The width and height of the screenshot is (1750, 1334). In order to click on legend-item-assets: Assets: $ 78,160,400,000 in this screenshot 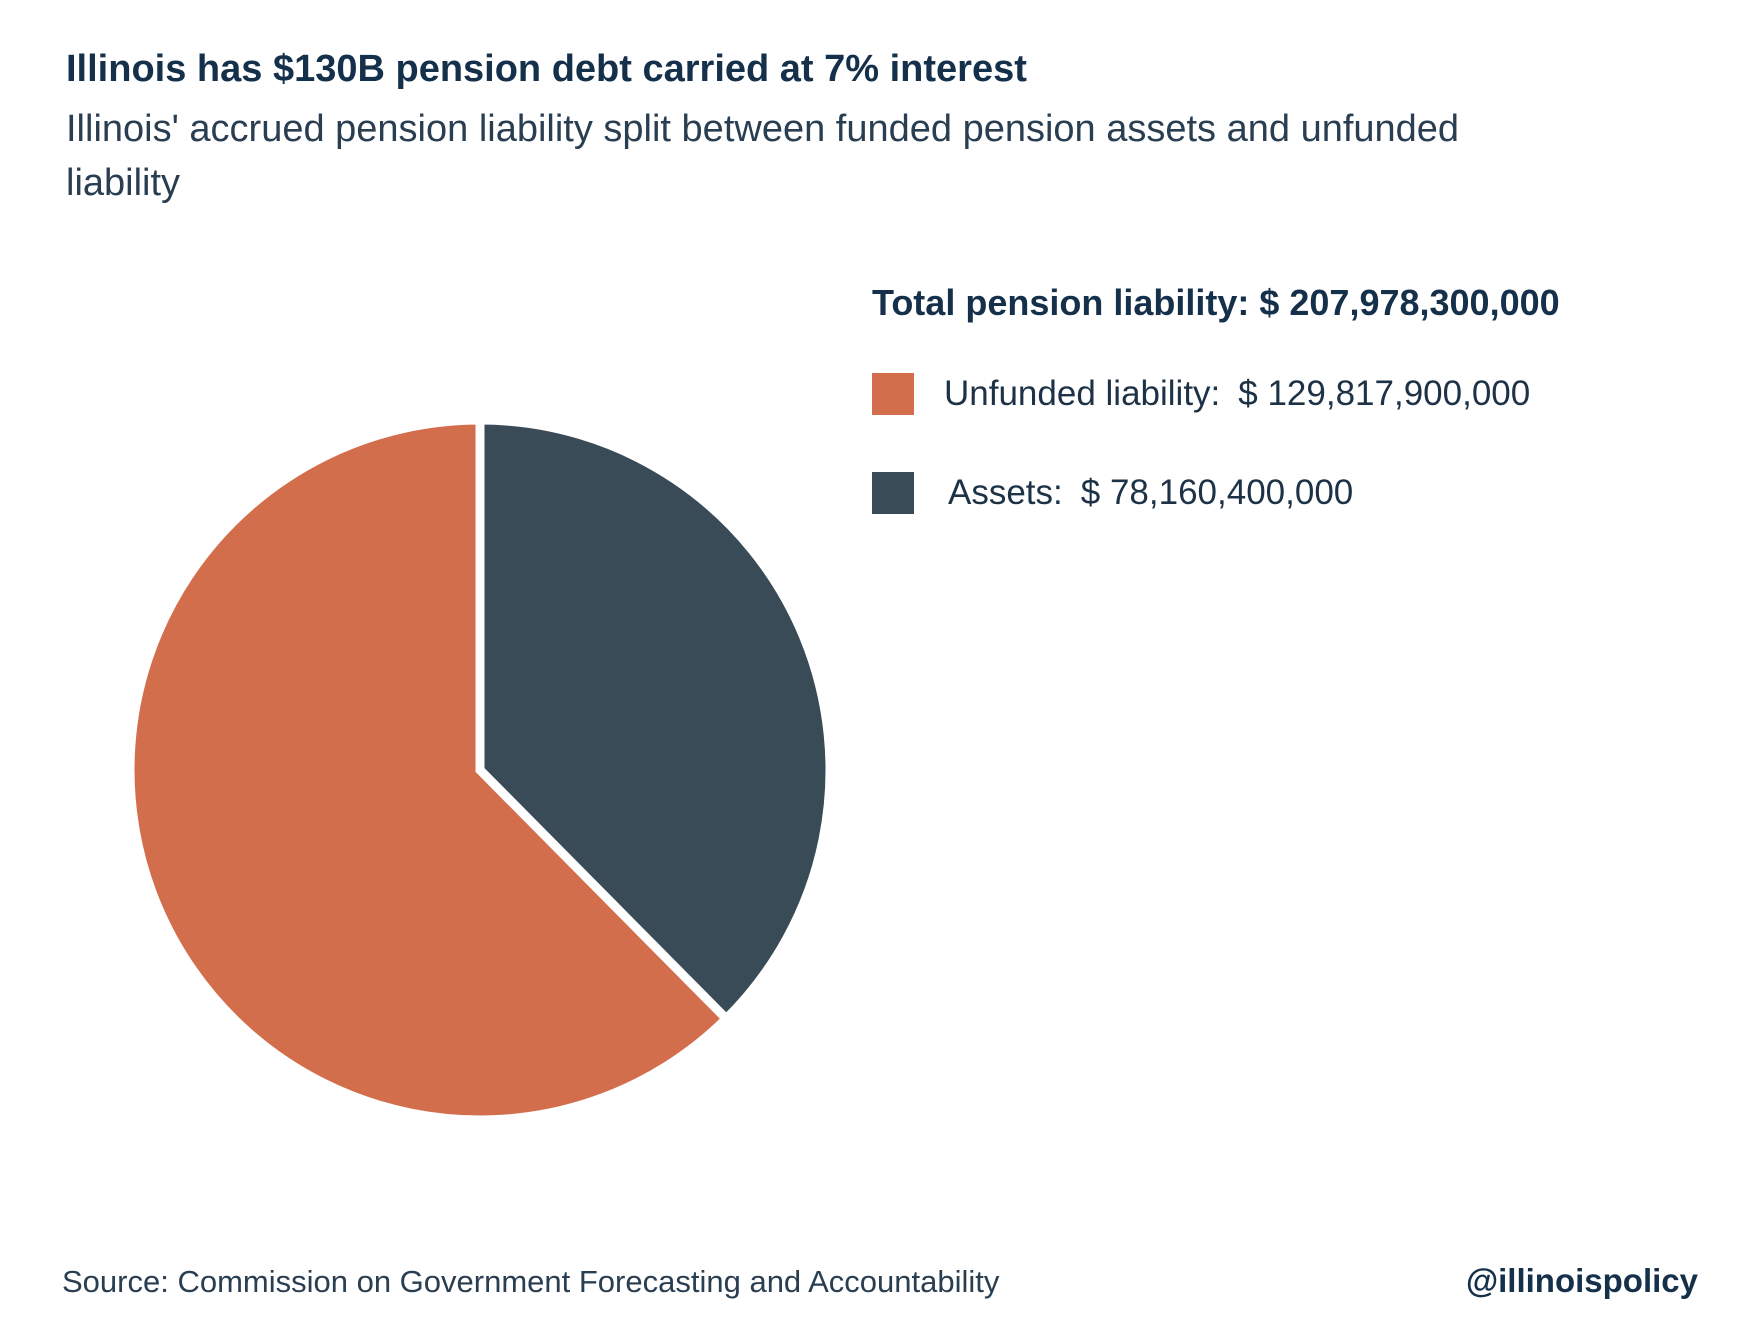, I will do `click(1112, 493)`.